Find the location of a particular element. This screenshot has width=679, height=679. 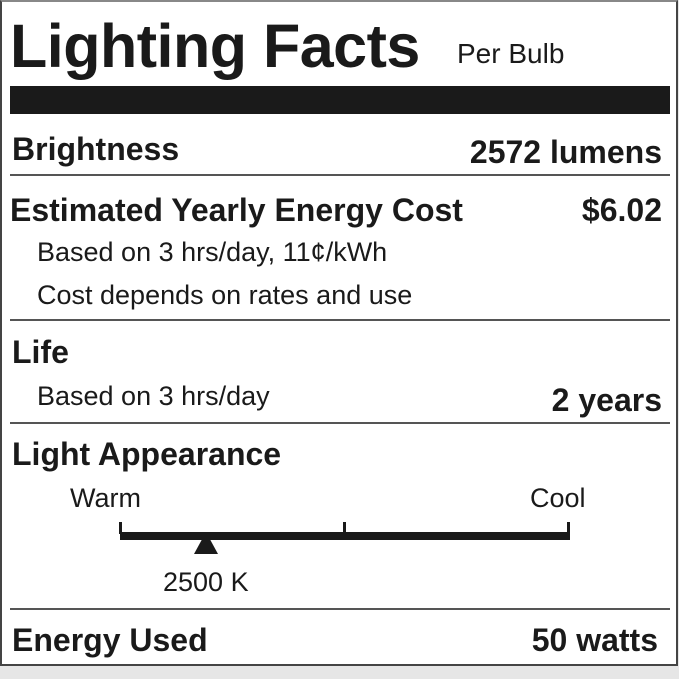

label-title: Lighting Facts is located at coordinates (215, 46).